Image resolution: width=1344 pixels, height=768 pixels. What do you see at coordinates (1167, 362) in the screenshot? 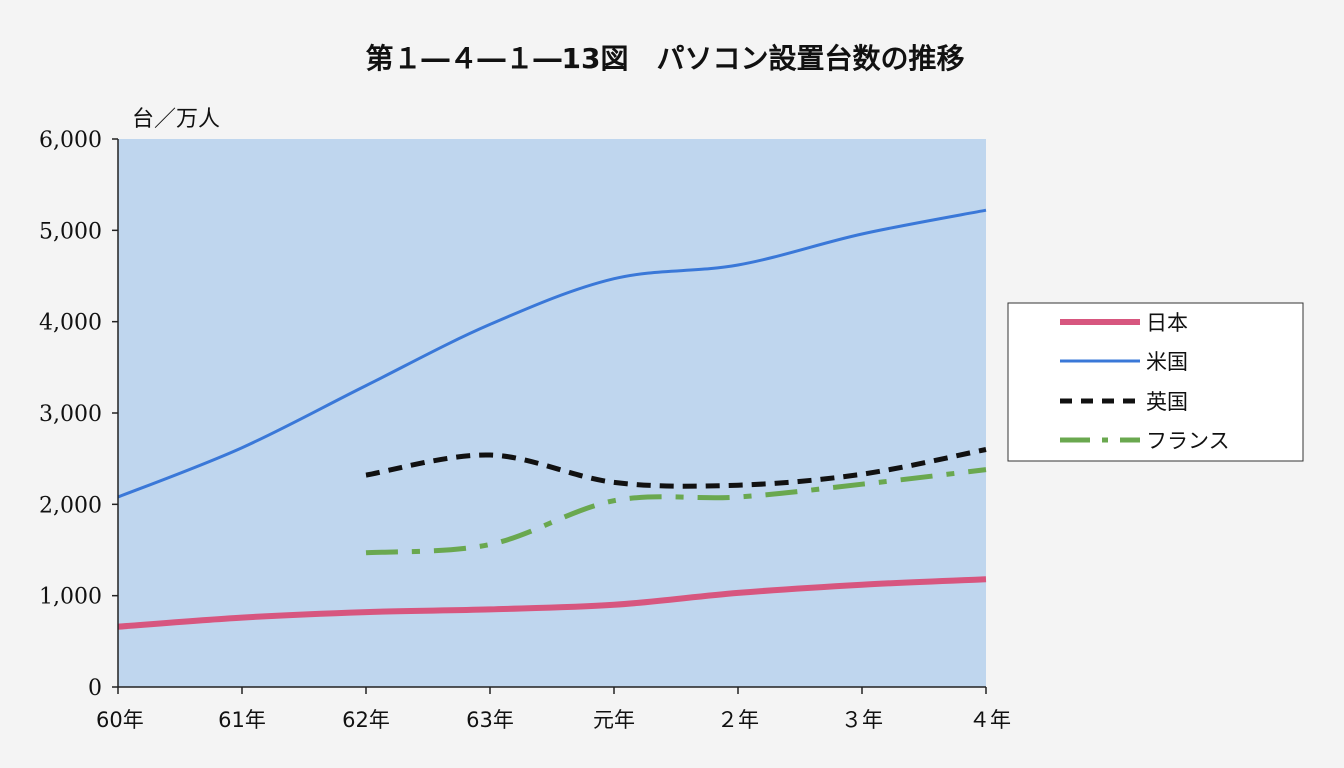
I see `legend-label-1: 米国` at bounding box center [1167, 362].